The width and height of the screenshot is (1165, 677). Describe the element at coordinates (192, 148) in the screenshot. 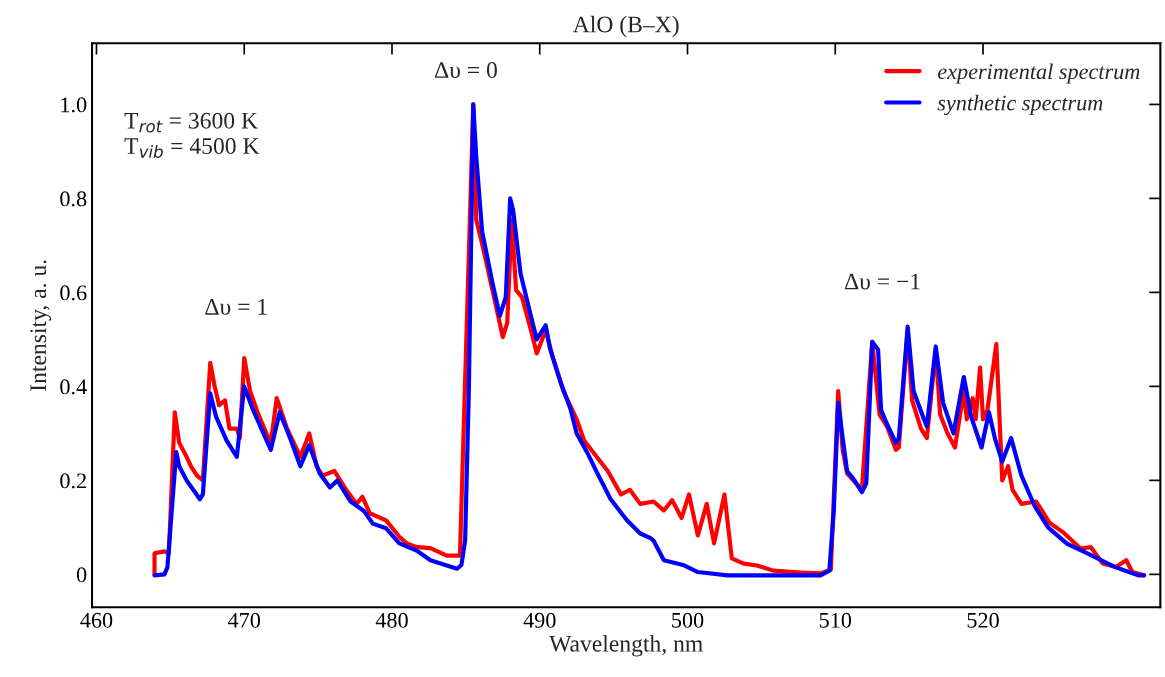

I see `annotation: T$_{vib}$ = 4500 K` at that location.